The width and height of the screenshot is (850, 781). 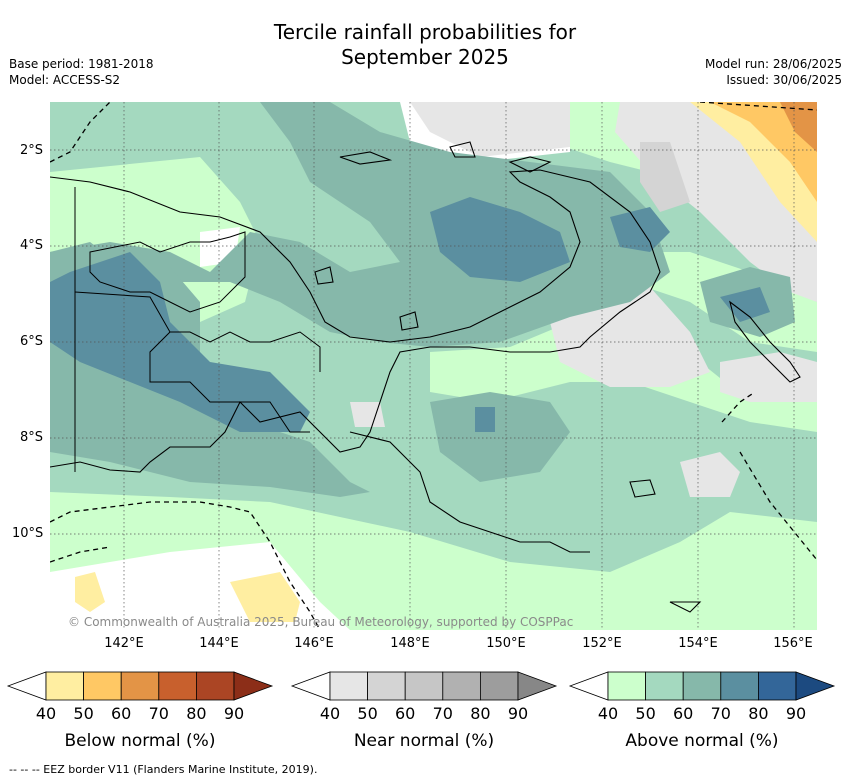 What do you see at coordinates (793, 643) in the screenshot?
I see `lon-label: 156°E` at bounding box center [793, 643].